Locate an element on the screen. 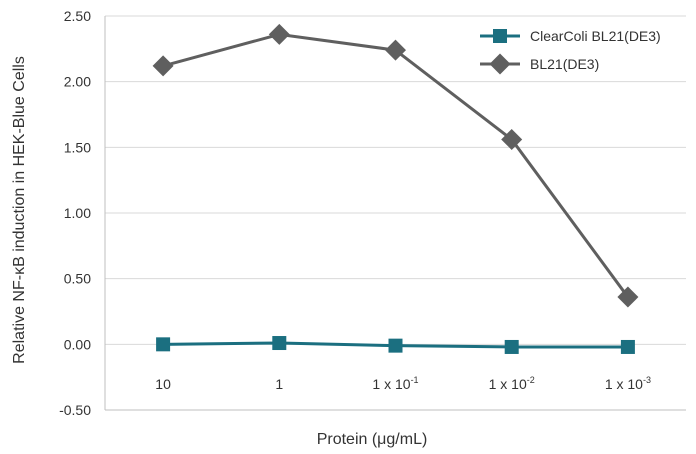 The width and height of the screenshot is (696, 454). x-tick-label: 1 x 10⁻² is located at coordinates (512, 383).